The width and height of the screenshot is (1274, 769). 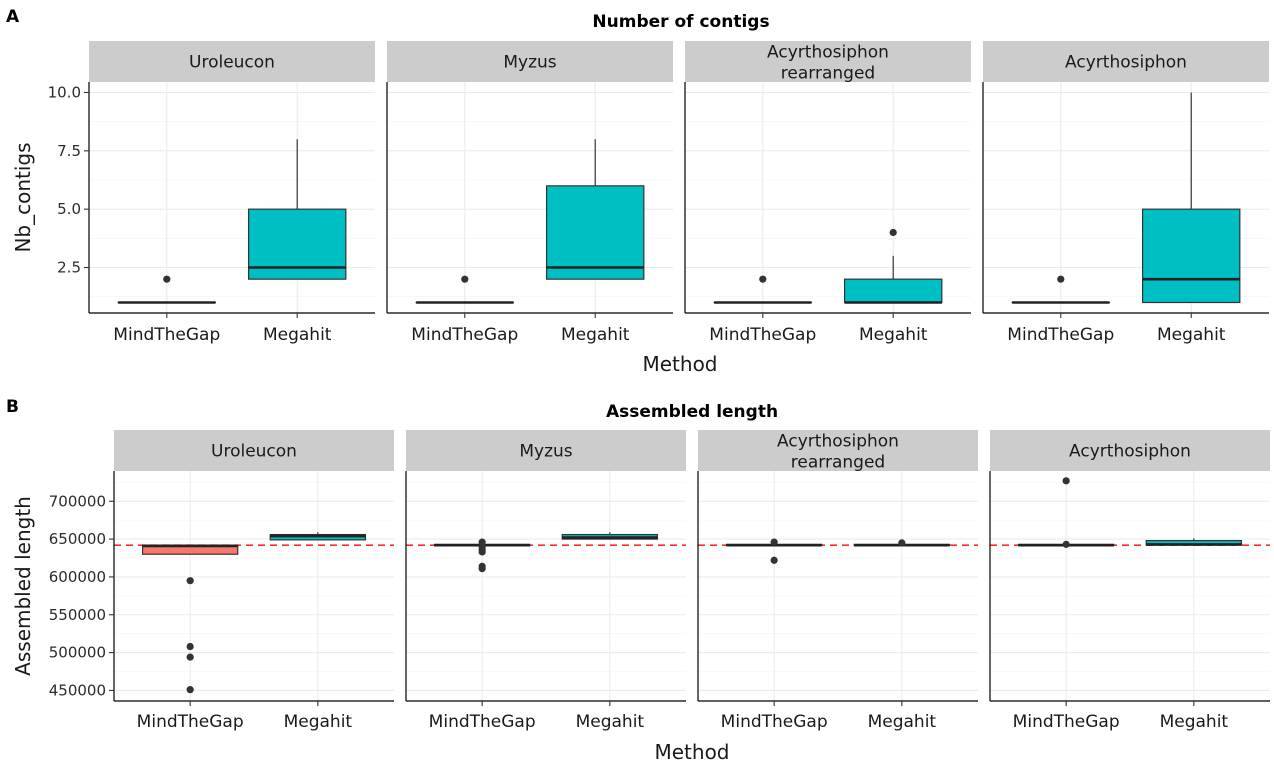 What do you see at coordinates (69, 268) in the screenshot?
I see `y-tick-label: 2.5` at bounding box center [69, 268].